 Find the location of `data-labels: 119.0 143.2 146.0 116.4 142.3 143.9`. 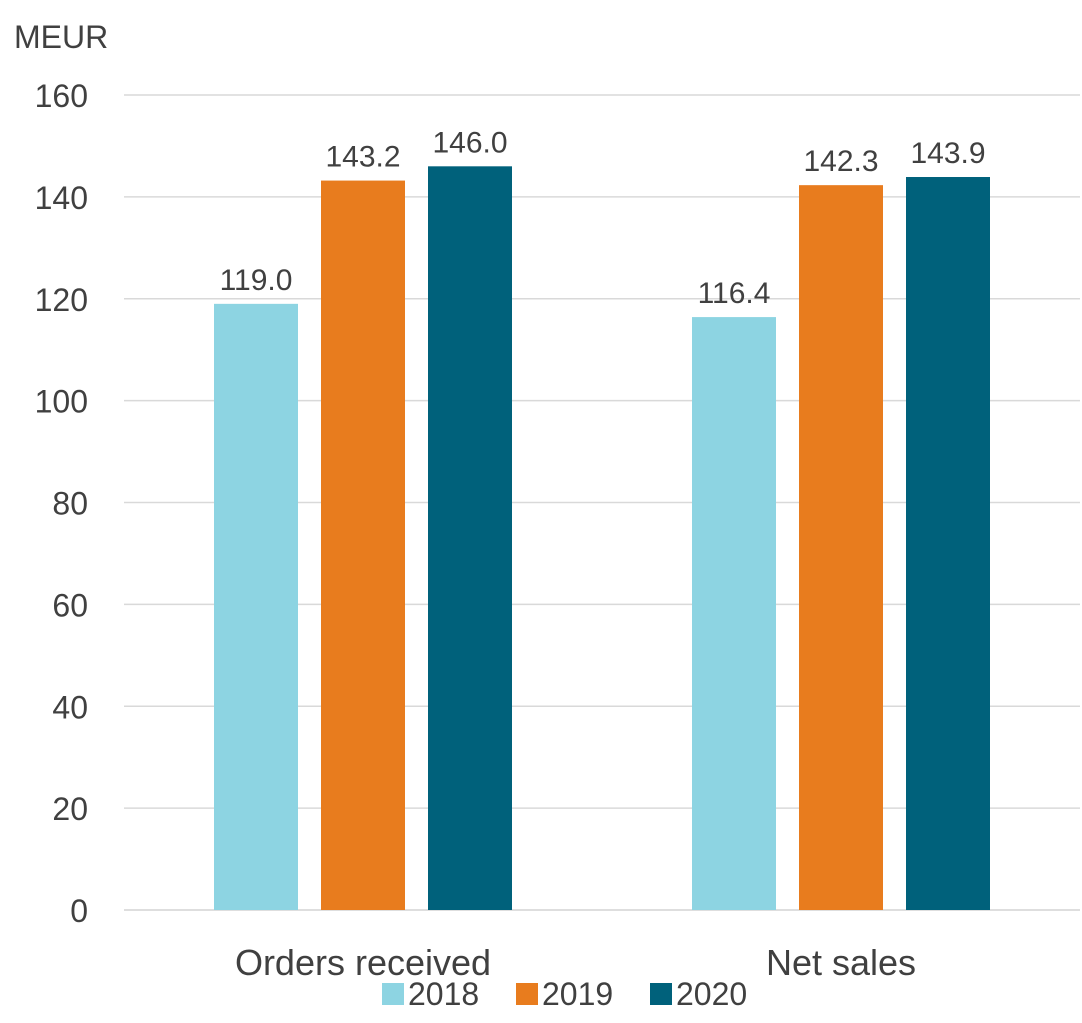

data-labels: 119.0 143.2 146.0 116.4 142.3 143.9 is located at coordinates (603, 218).